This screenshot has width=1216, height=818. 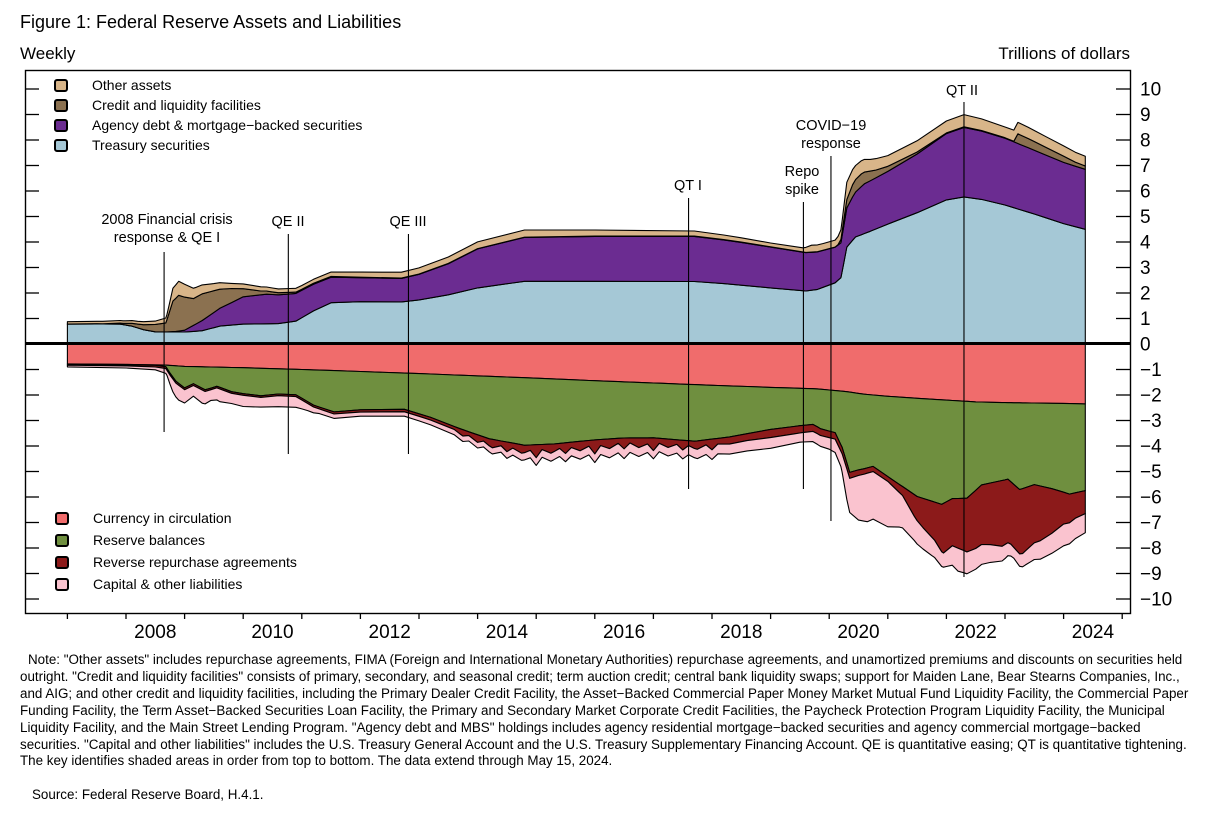 I want to click on y-tick-label: 10, so click(x=1150, y=90).